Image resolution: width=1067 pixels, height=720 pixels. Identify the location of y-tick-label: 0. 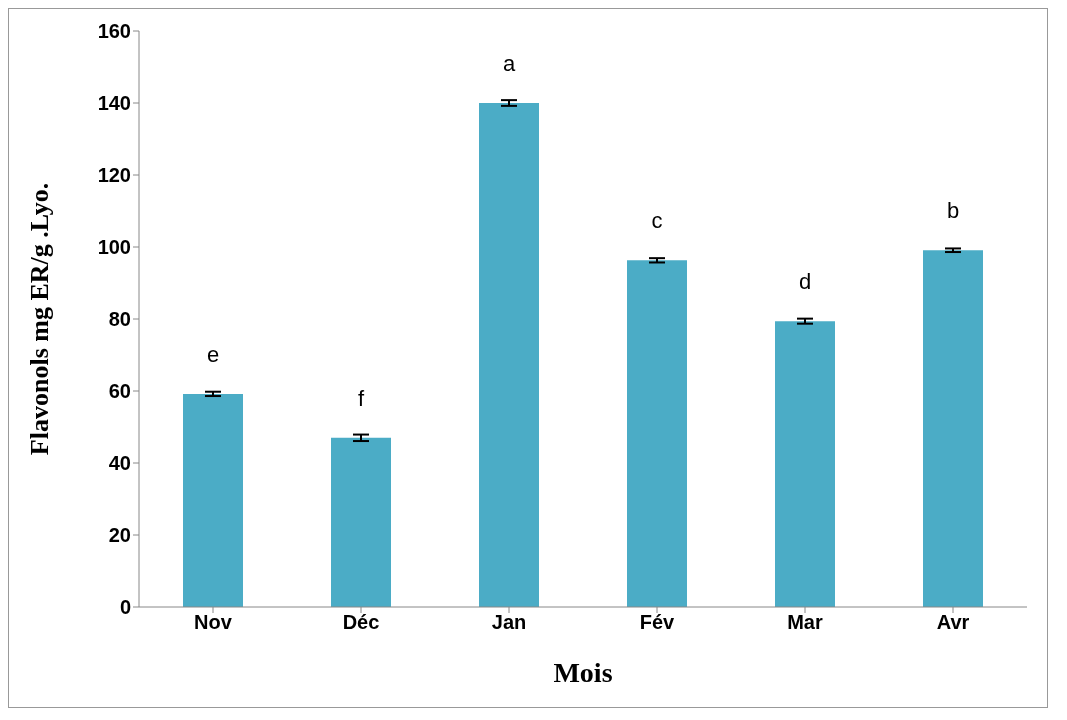
(125, 607).